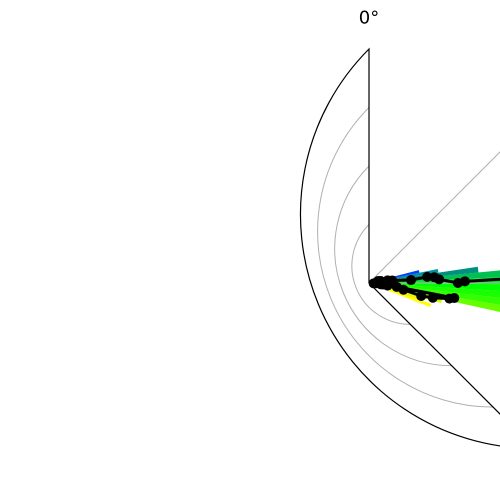 The image size is (500, 500). I want to click on theta-tick-label-0: 0°, so click(369, 18).